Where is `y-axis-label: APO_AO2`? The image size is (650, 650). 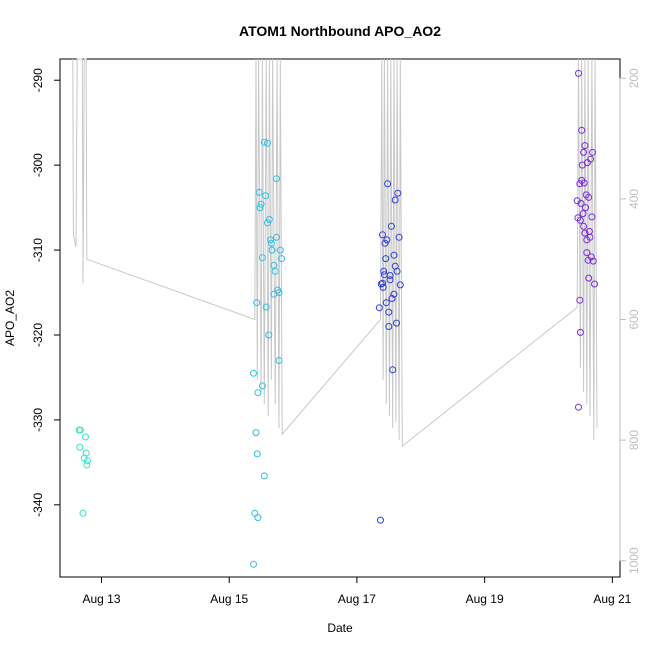
y-axis-label: APO_AO2 is located at coordinates (10, 318).